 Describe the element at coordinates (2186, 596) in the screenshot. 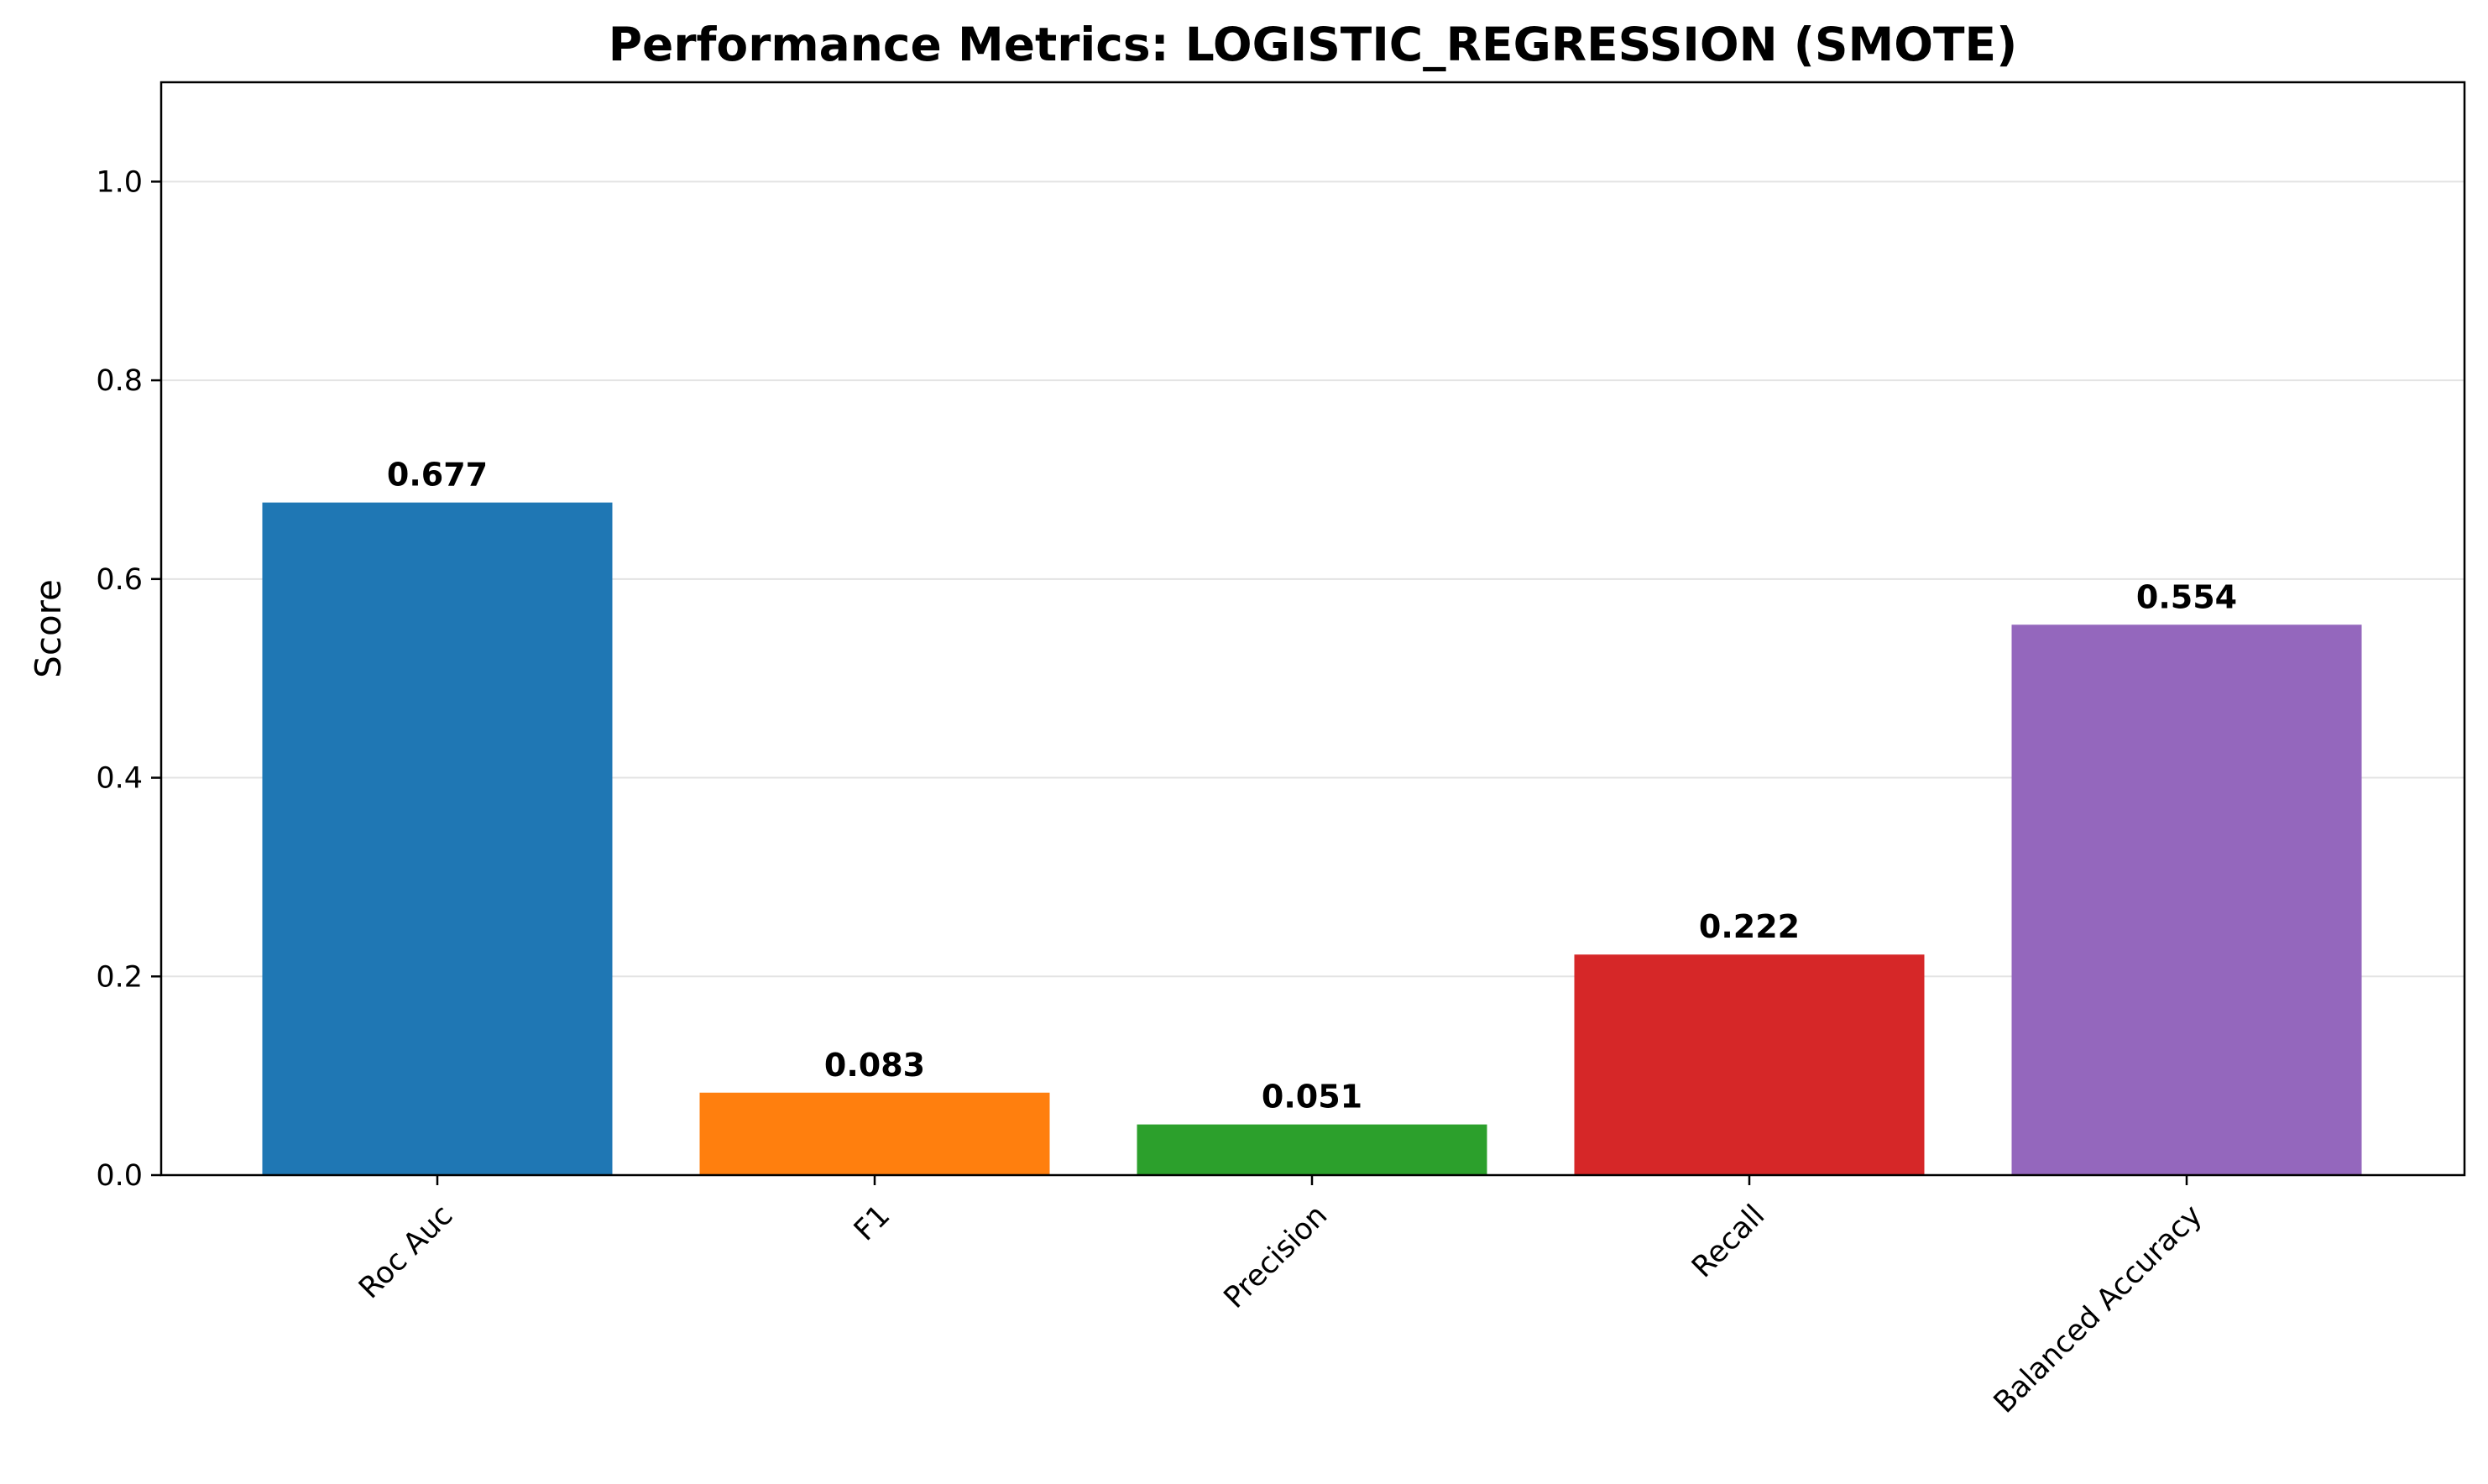

I see `bar-value-label: 0.554` at that location.